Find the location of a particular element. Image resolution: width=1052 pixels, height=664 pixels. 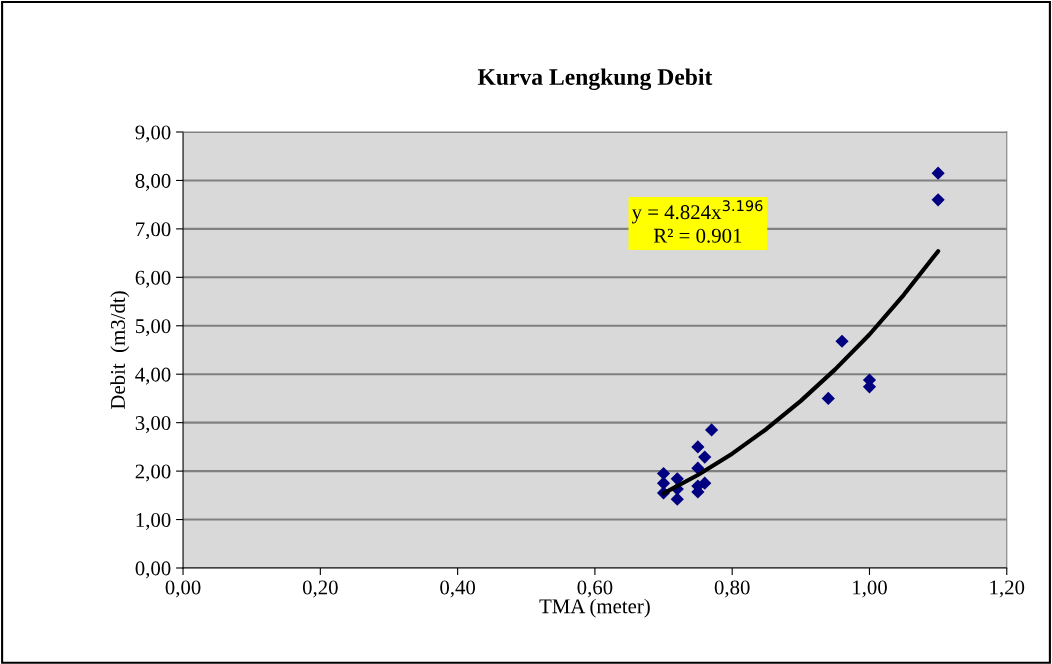

y-tick-label: 6,00 is located at coordinates (153, 279).